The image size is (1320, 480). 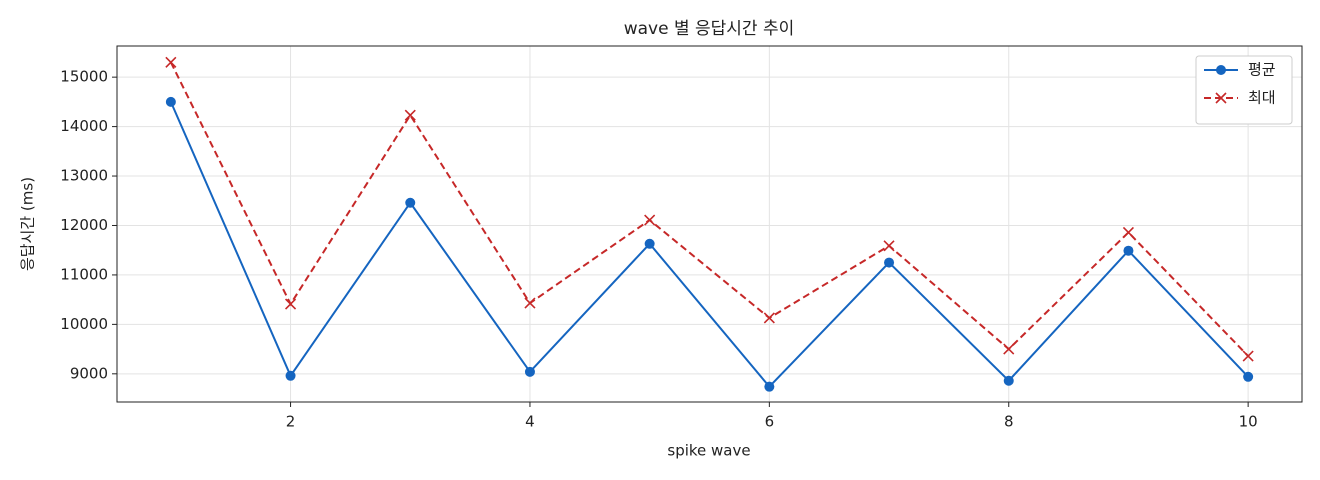 What do you see at coordinates (28, 224) in the screenshot?
I see `y-axis-label: 응답시간 (ms)` at bounding box center [28, 224].